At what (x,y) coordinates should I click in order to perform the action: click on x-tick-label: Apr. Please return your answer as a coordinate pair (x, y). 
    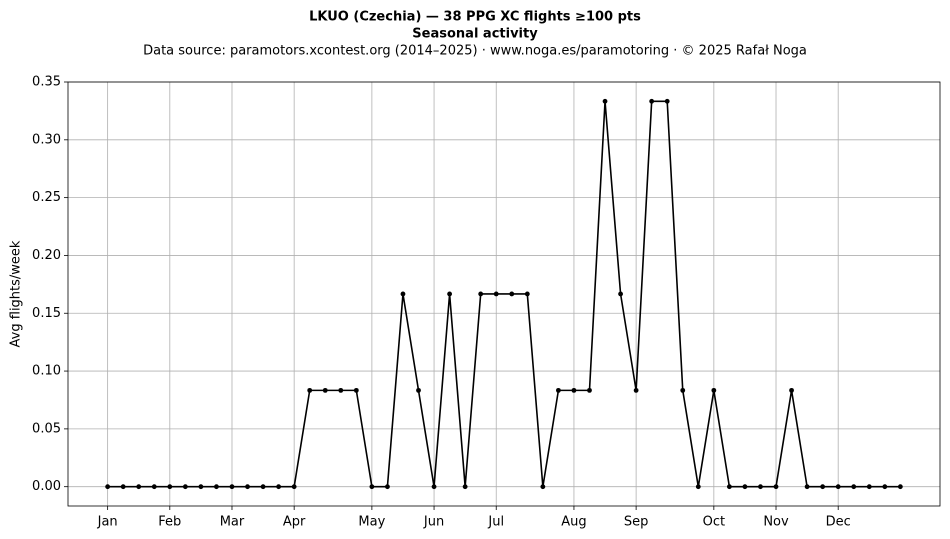
    Looking at the image, I should click on (294, 522).